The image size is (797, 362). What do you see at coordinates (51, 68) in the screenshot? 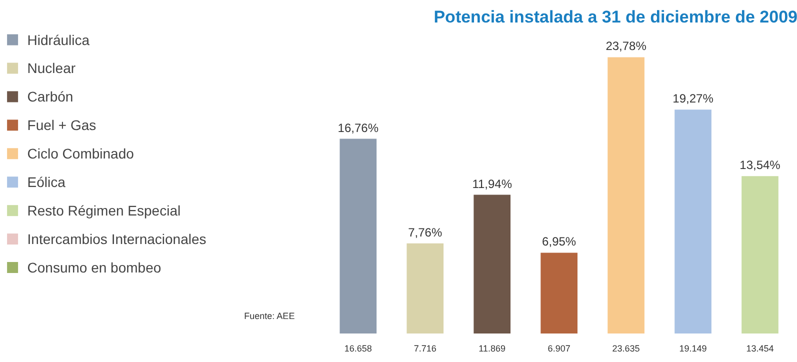
I see `legend-label: Nuclear` at bounding box center [51, 68].